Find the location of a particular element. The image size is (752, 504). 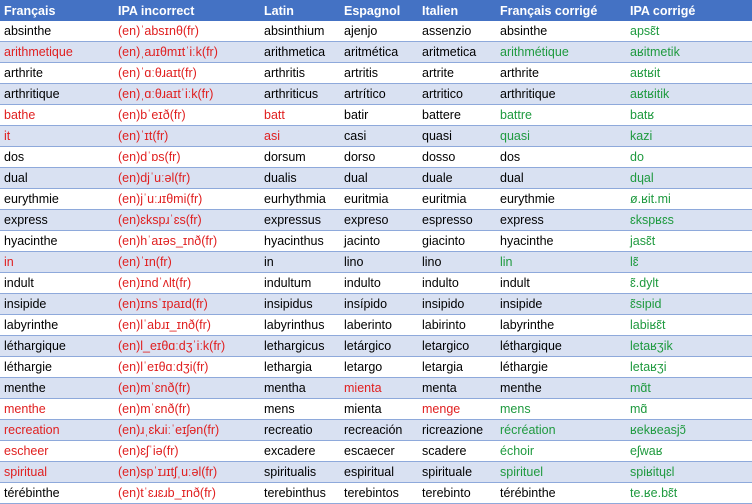

cell-ipa-incorrect: (en)ɛʃˈiə(fr) is located at coordinates (187, 451).